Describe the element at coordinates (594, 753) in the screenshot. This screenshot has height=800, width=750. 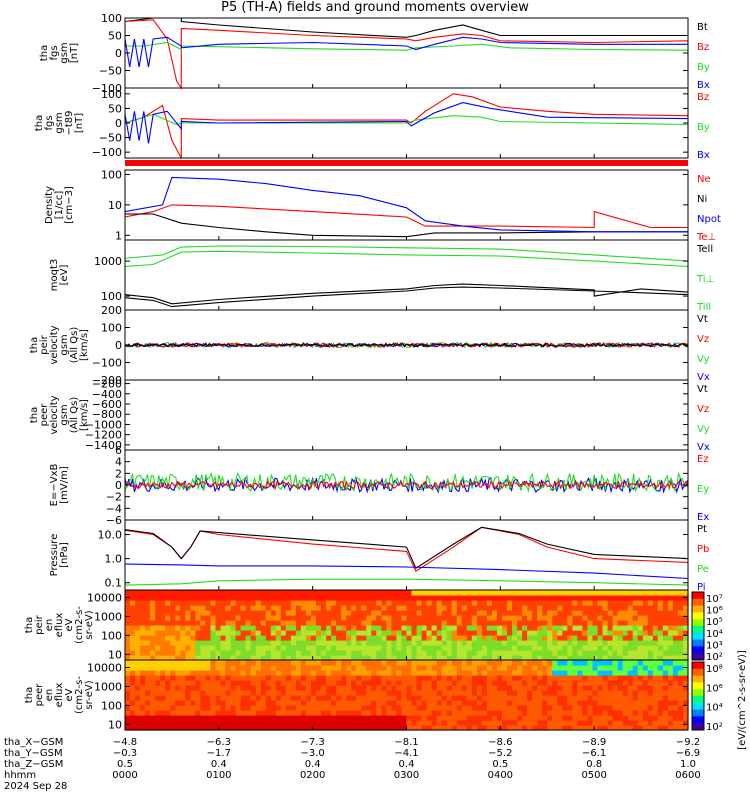
I see `x-tick-label: −6.1` at that location.